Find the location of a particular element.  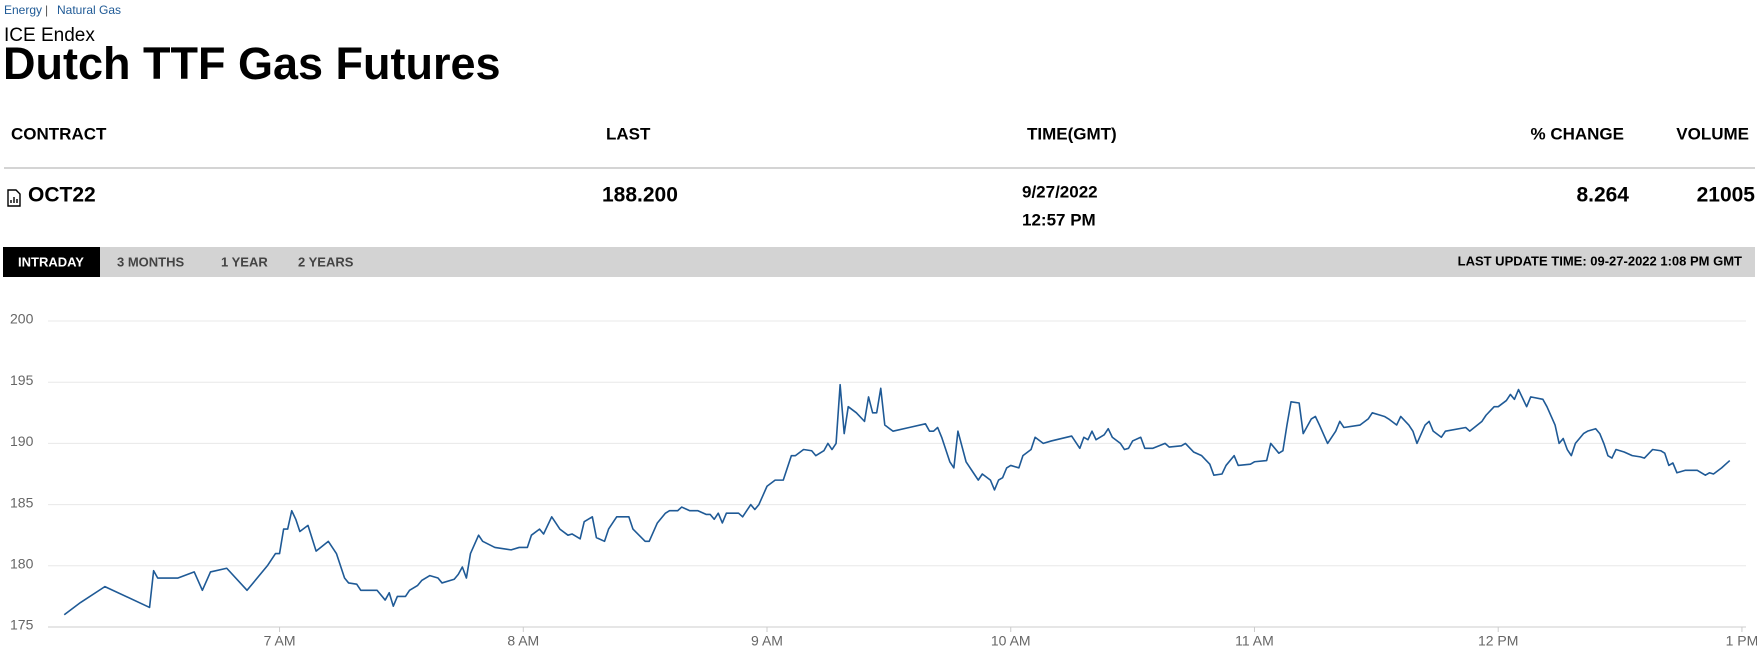

tab: 3 MONTHS is located at coordinates (151, 261).